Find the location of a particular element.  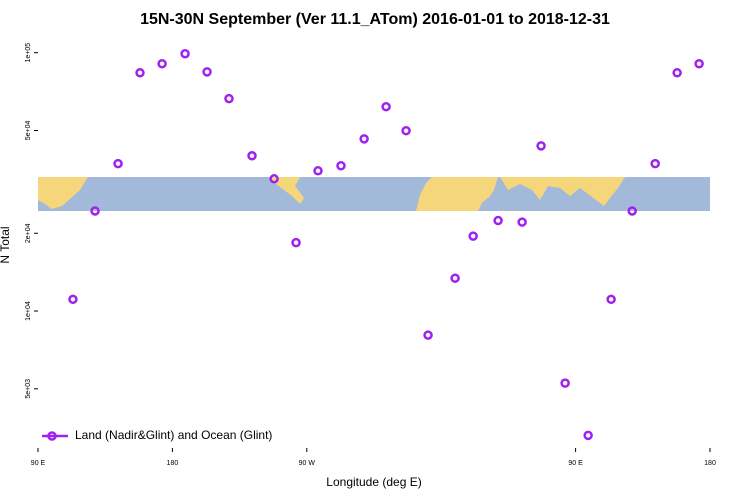

y-tick-label: 5e+04 is located at coordinates (28, 131).